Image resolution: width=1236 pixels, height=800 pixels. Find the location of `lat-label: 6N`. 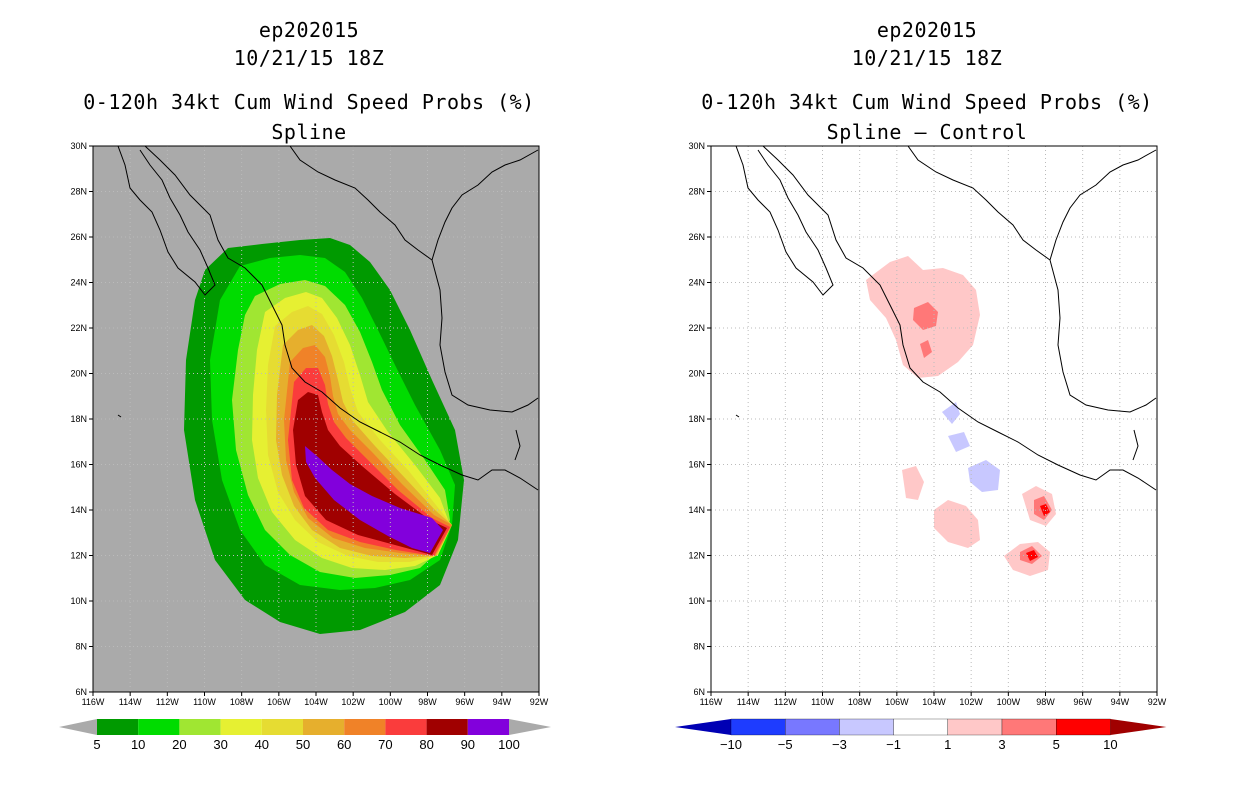

lat-label: 6N is located at coordinates (699, 692).